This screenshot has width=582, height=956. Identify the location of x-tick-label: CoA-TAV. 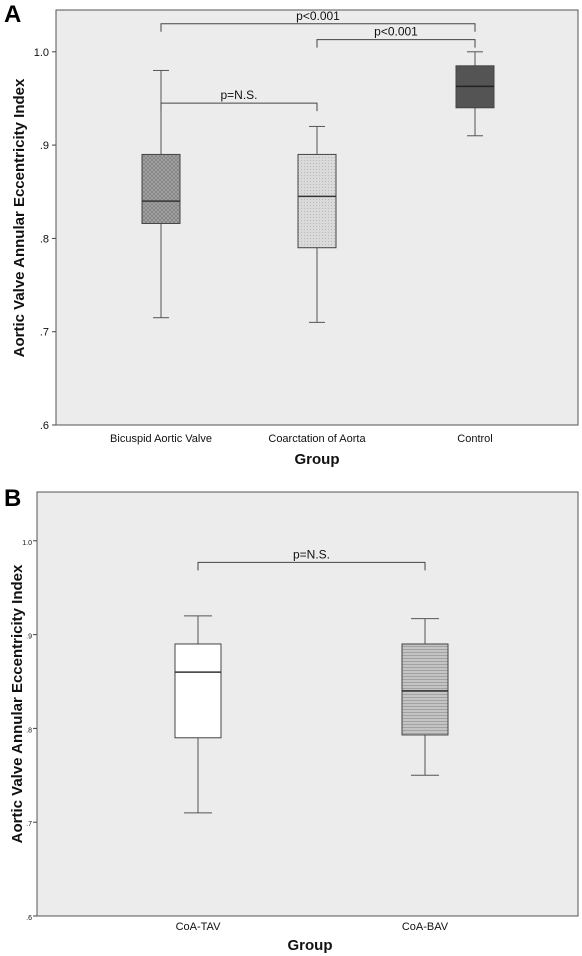
(198, 927).